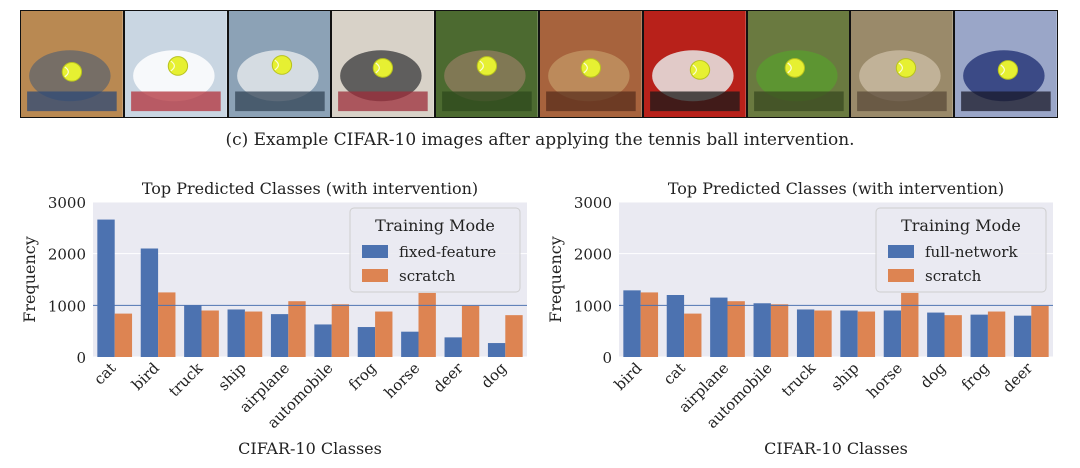  Describe the element at coordinates (901, 275) in the screenshot. I see `chart2-legend-swatch-scratch` at that location.